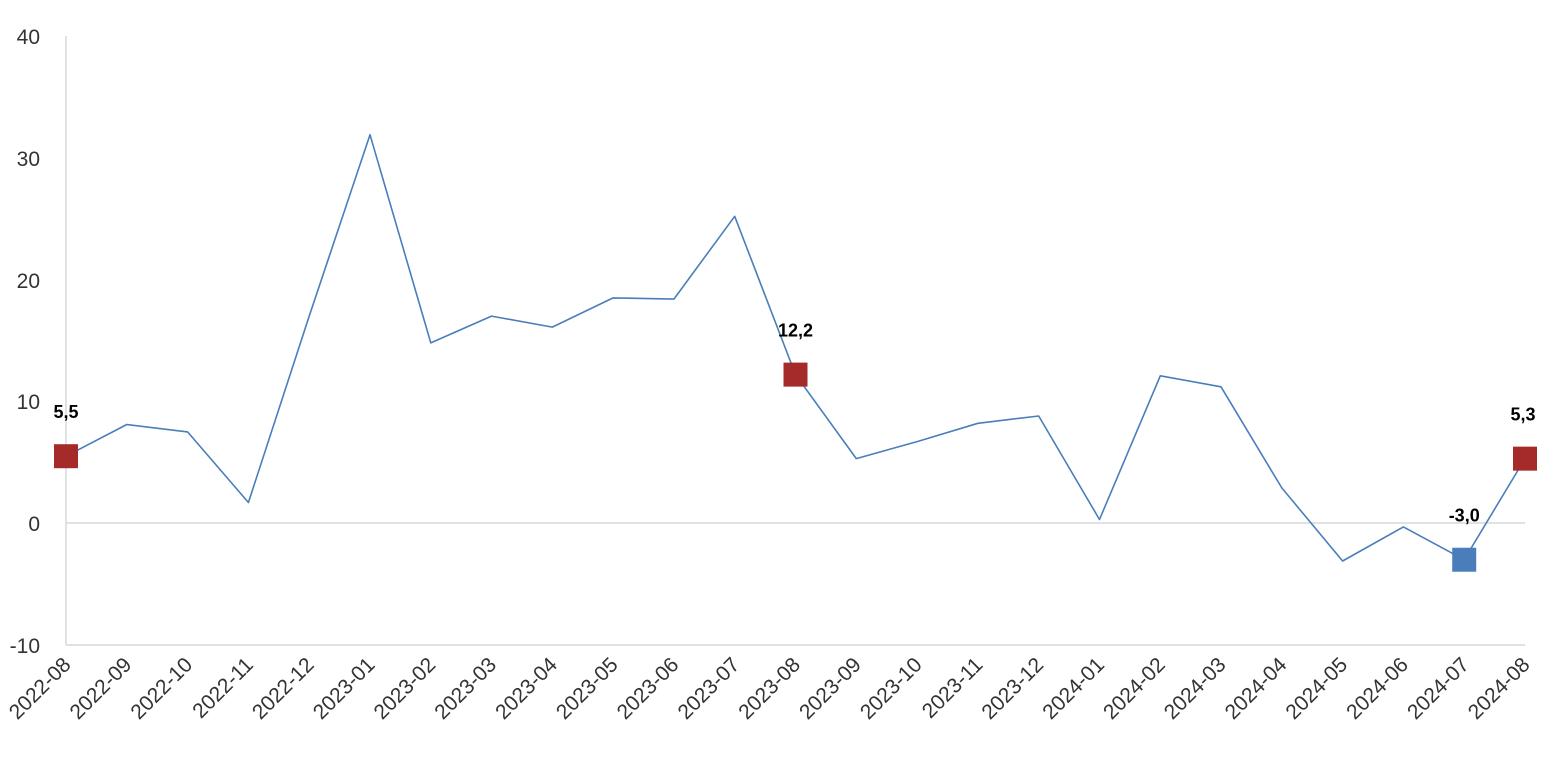  I want to click on y-tick-label: 0, so click(34, 524).